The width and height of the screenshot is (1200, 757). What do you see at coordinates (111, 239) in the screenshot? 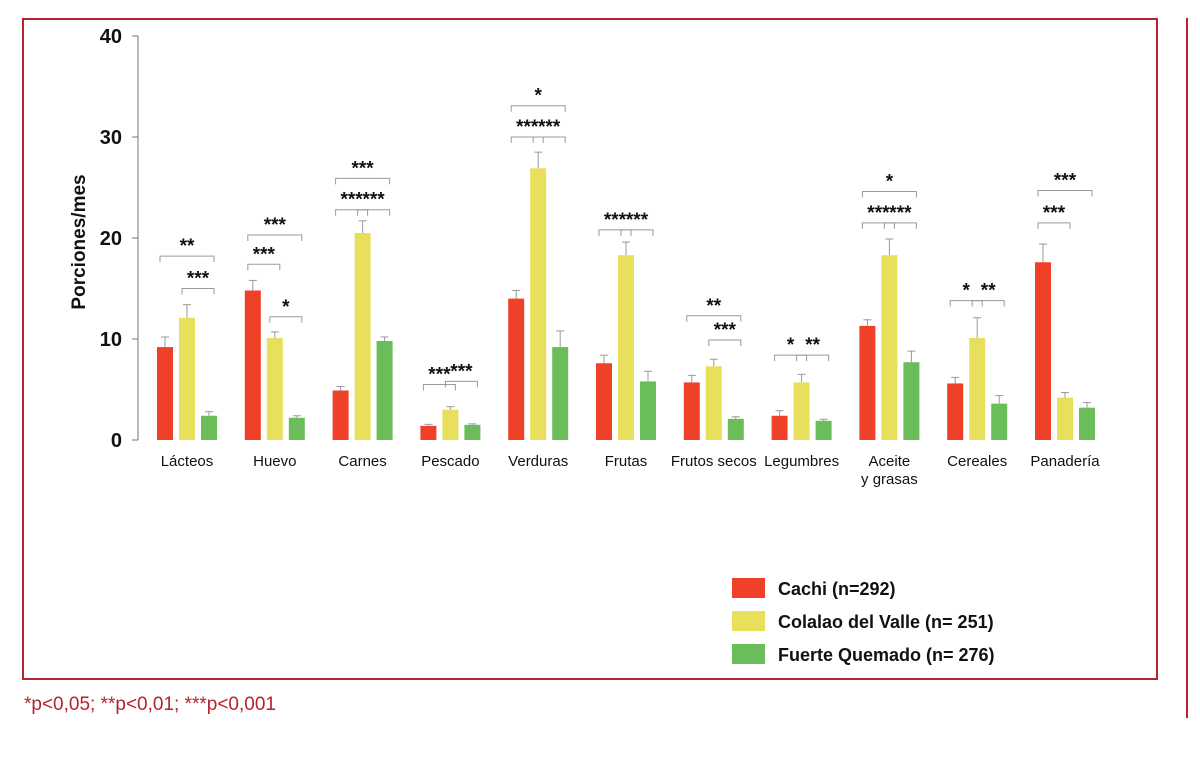
I see `y-tick-label: 20` at bounding box center [111, 239].